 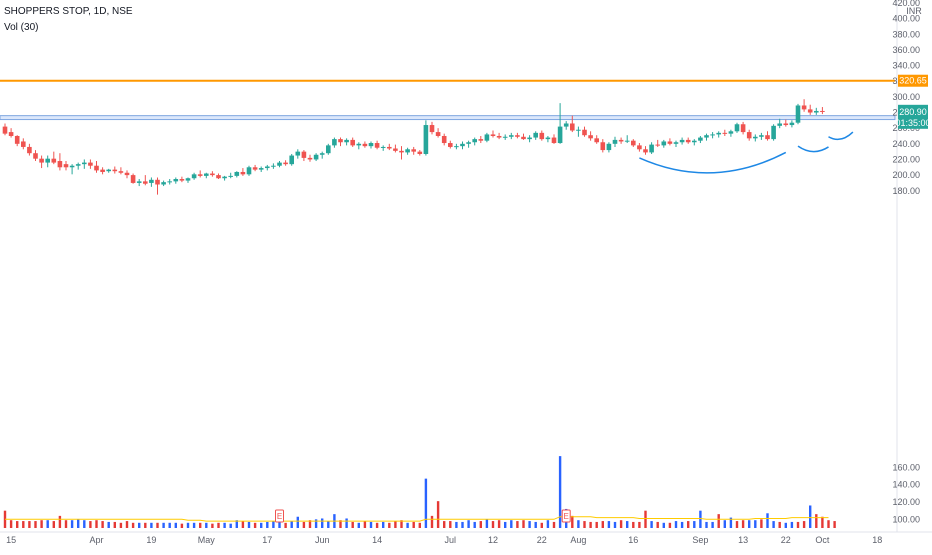 What do you see at coordinates (151, 540) in the screenshot?
I see `time-tick-label: 19` at bounding box center [151, 540].